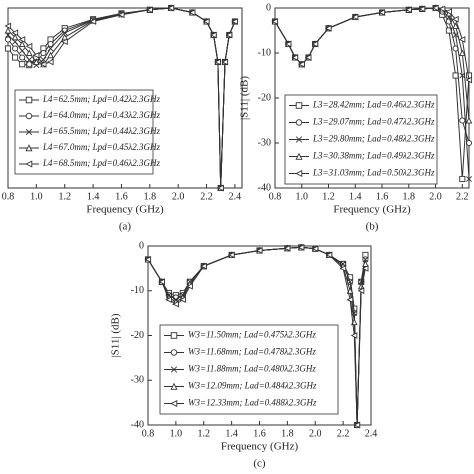  What do you see at coordinates (252, 386) in the screenshot?
I see `legend-label: W3=12.09mm; Lad=0.484λ2.3GHz` at bounding box center [252, 386].